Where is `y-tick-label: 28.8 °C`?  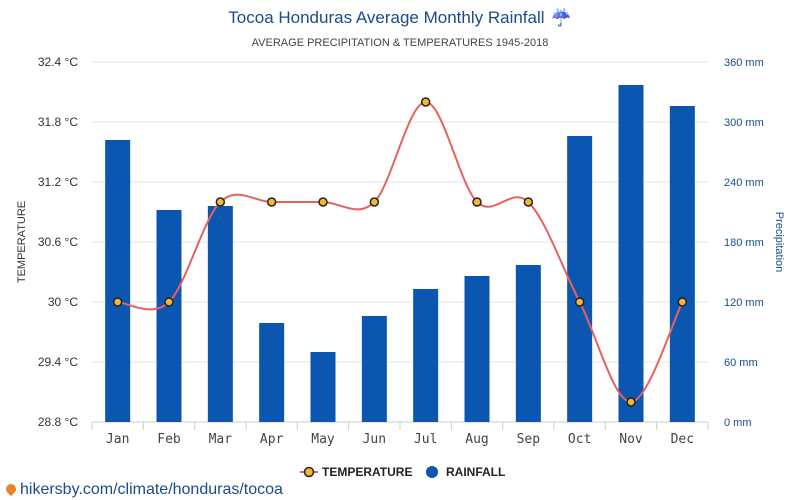 y-tick-label: 28.8 °C is located at coordinates (58, 422).